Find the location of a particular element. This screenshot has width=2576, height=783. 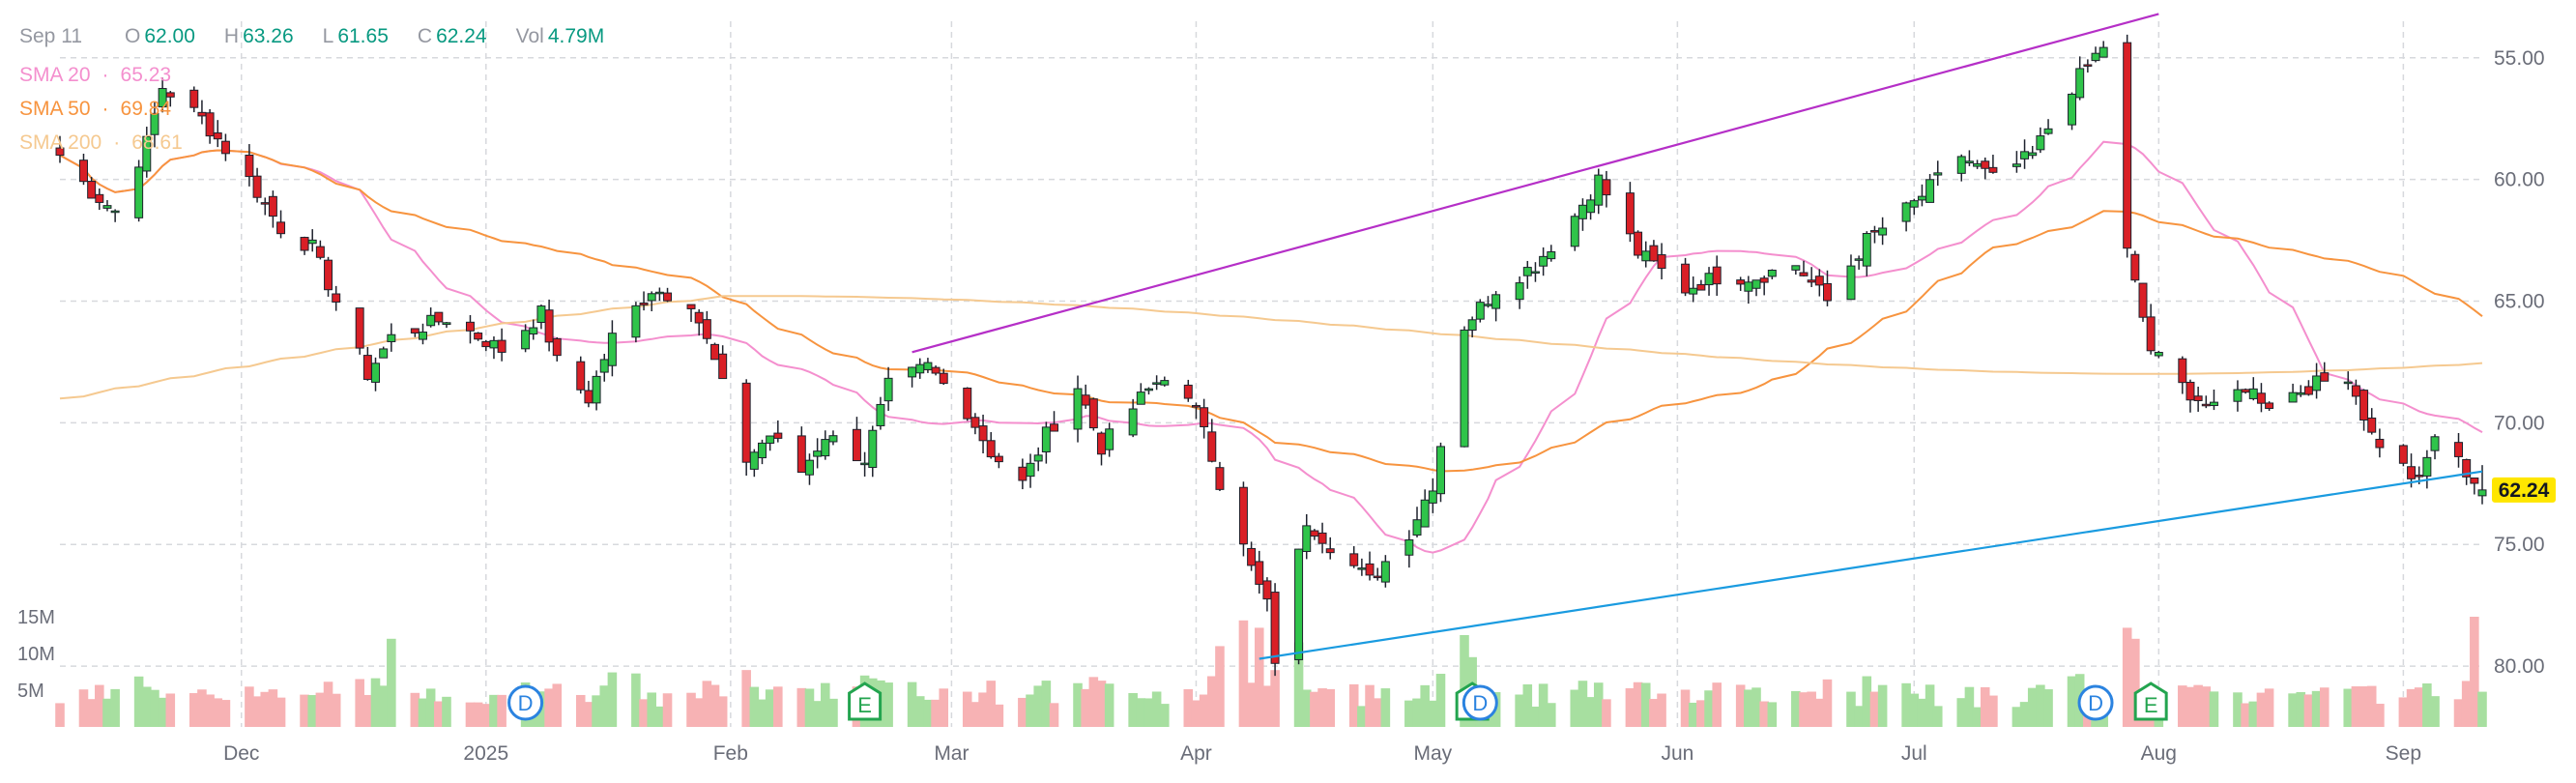

dividend-label: D is located at coordinates (2095, 703).